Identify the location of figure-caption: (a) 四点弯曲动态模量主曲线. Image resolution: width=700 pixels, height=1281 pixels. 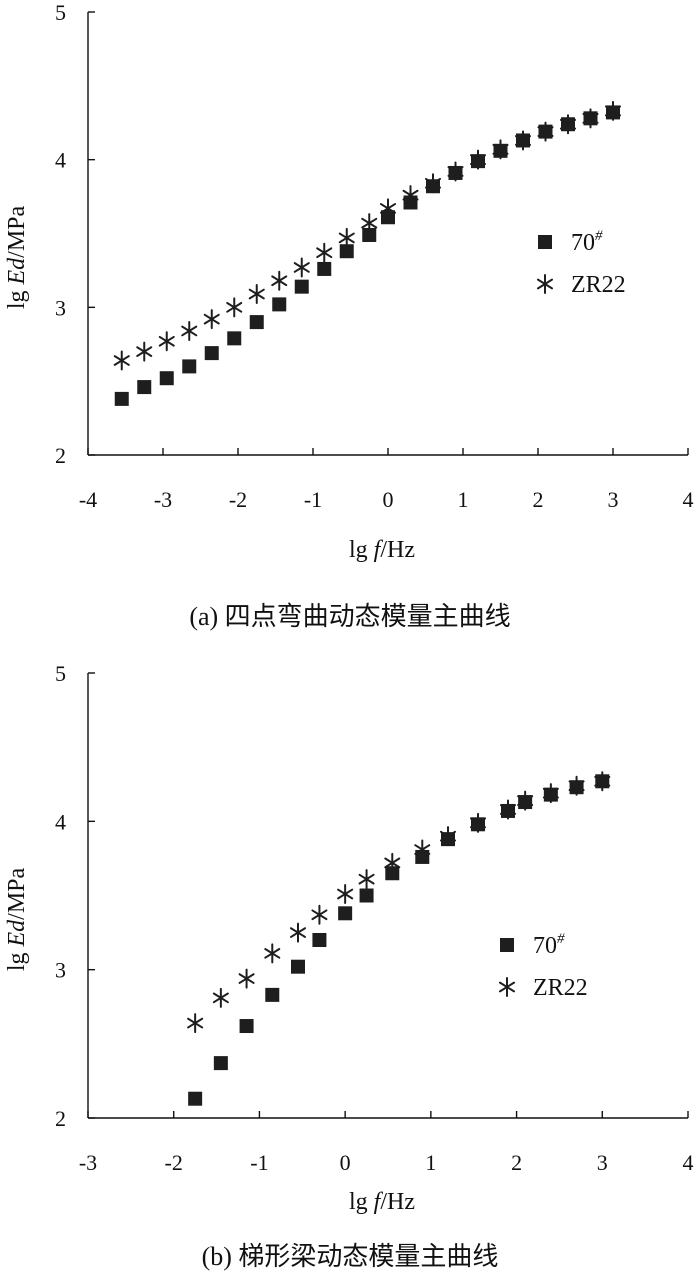
(349, 616).